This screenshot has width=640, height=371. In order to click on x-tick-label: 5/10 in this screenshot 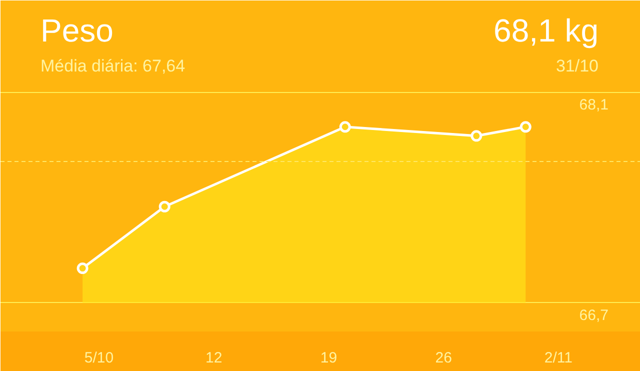, I will do `click(99, 358)`.